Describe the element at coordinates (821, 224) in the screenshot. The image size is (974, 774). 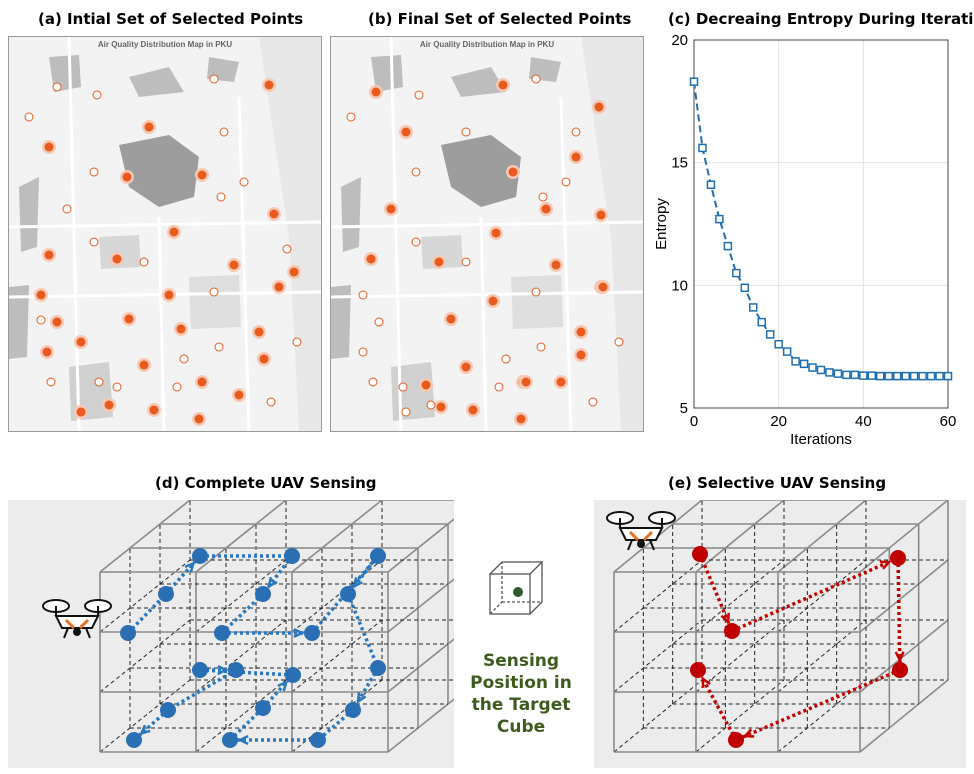
I see `plot-frame` at that location.